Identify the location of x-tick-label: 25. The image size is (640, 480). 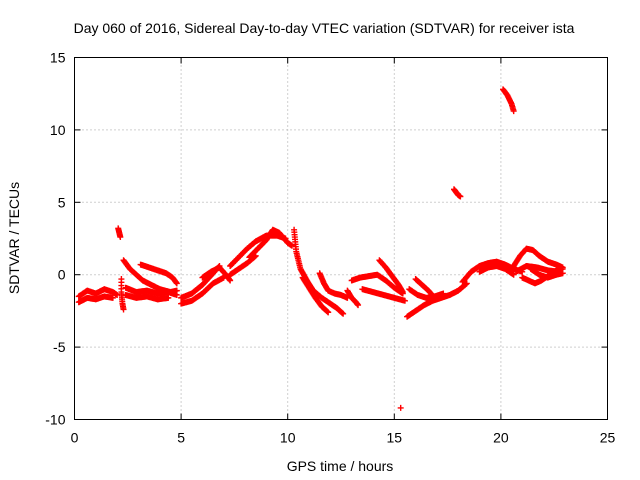
(608, 438).